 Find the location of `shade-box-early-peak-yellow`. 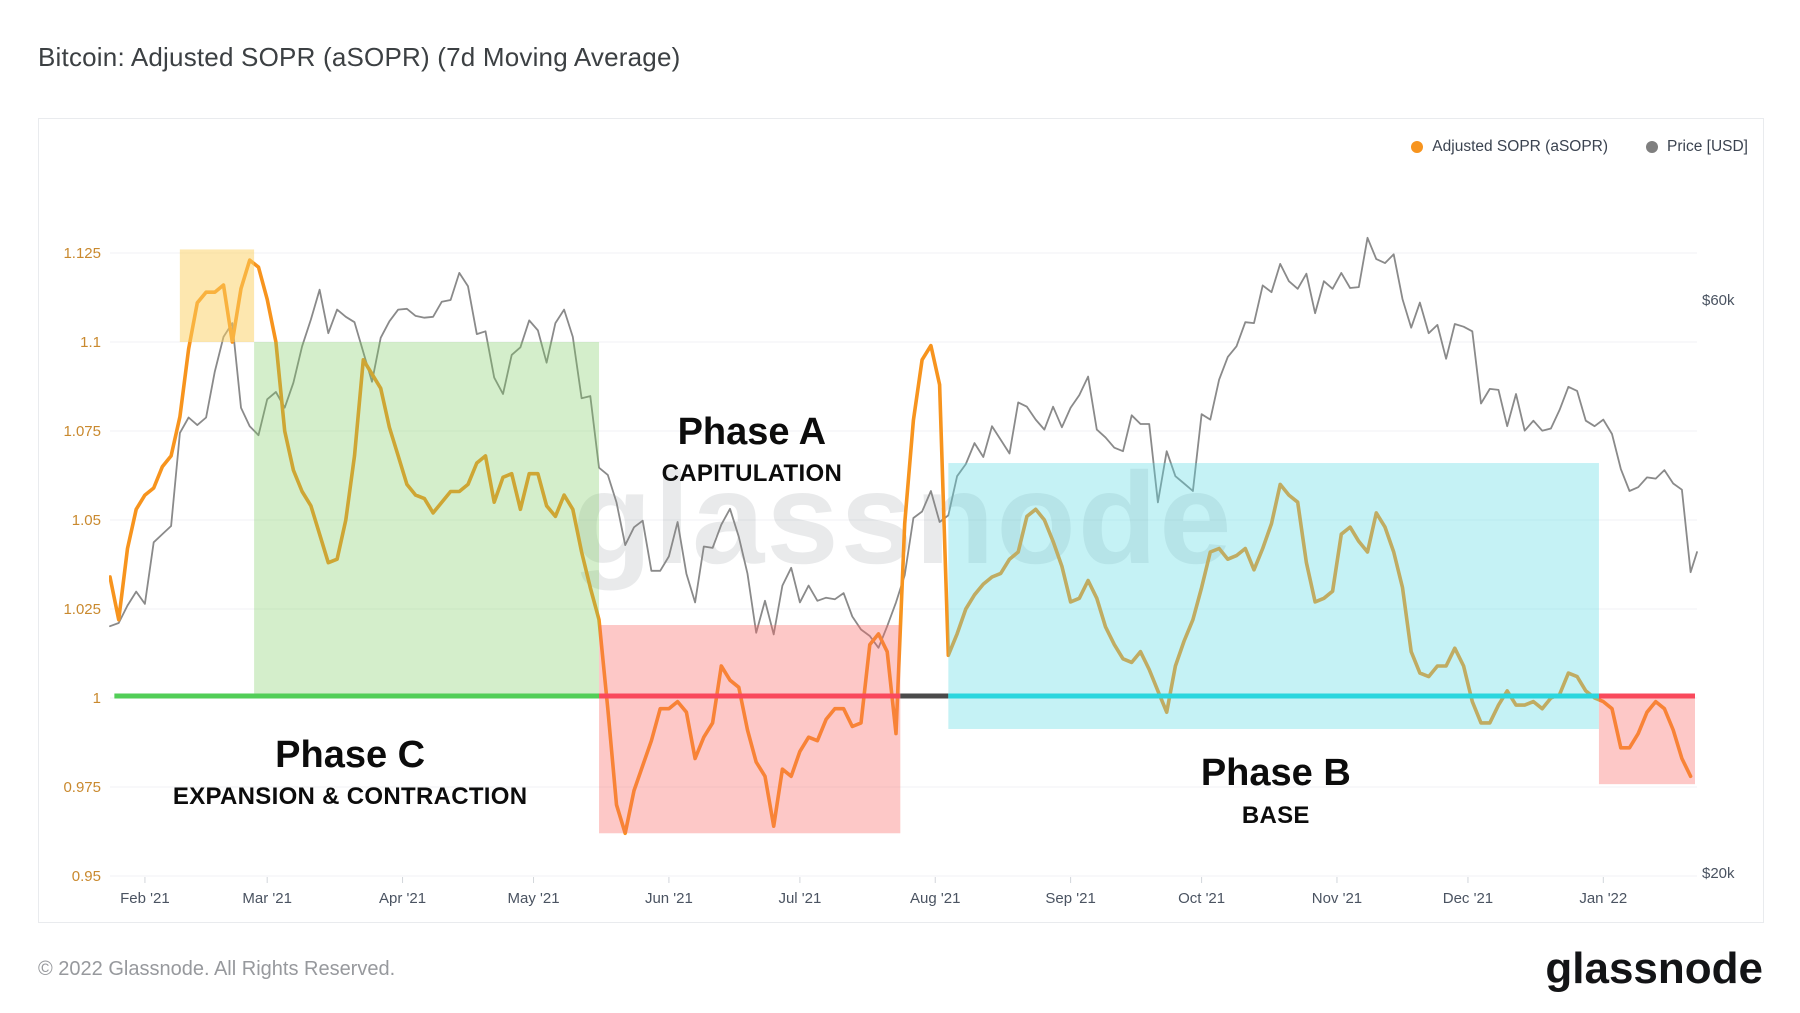

shade-box-early-peak-yellow is located at coordinates (217, 295).